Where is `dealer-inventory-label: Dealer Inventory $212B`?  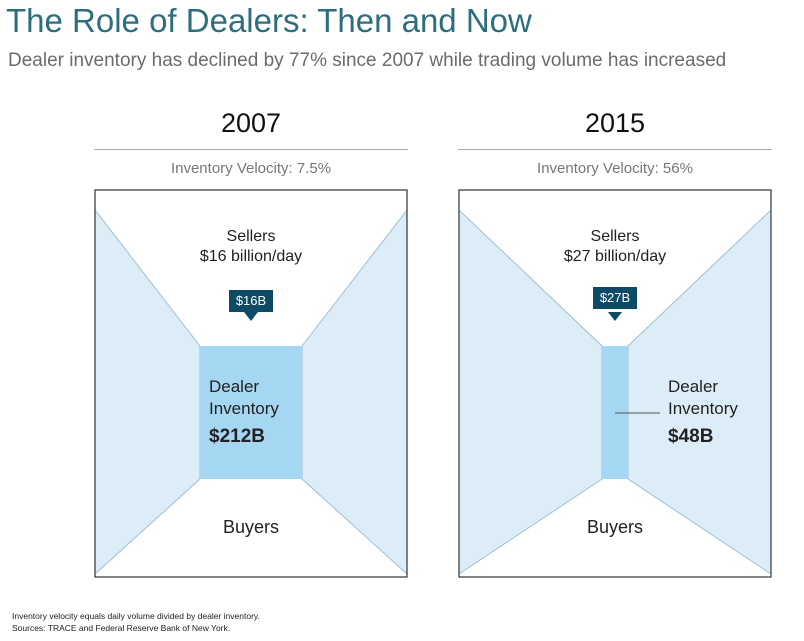
dealer-inventory-label: Dealer Inventory $212B is located at coordinates (244, 412).